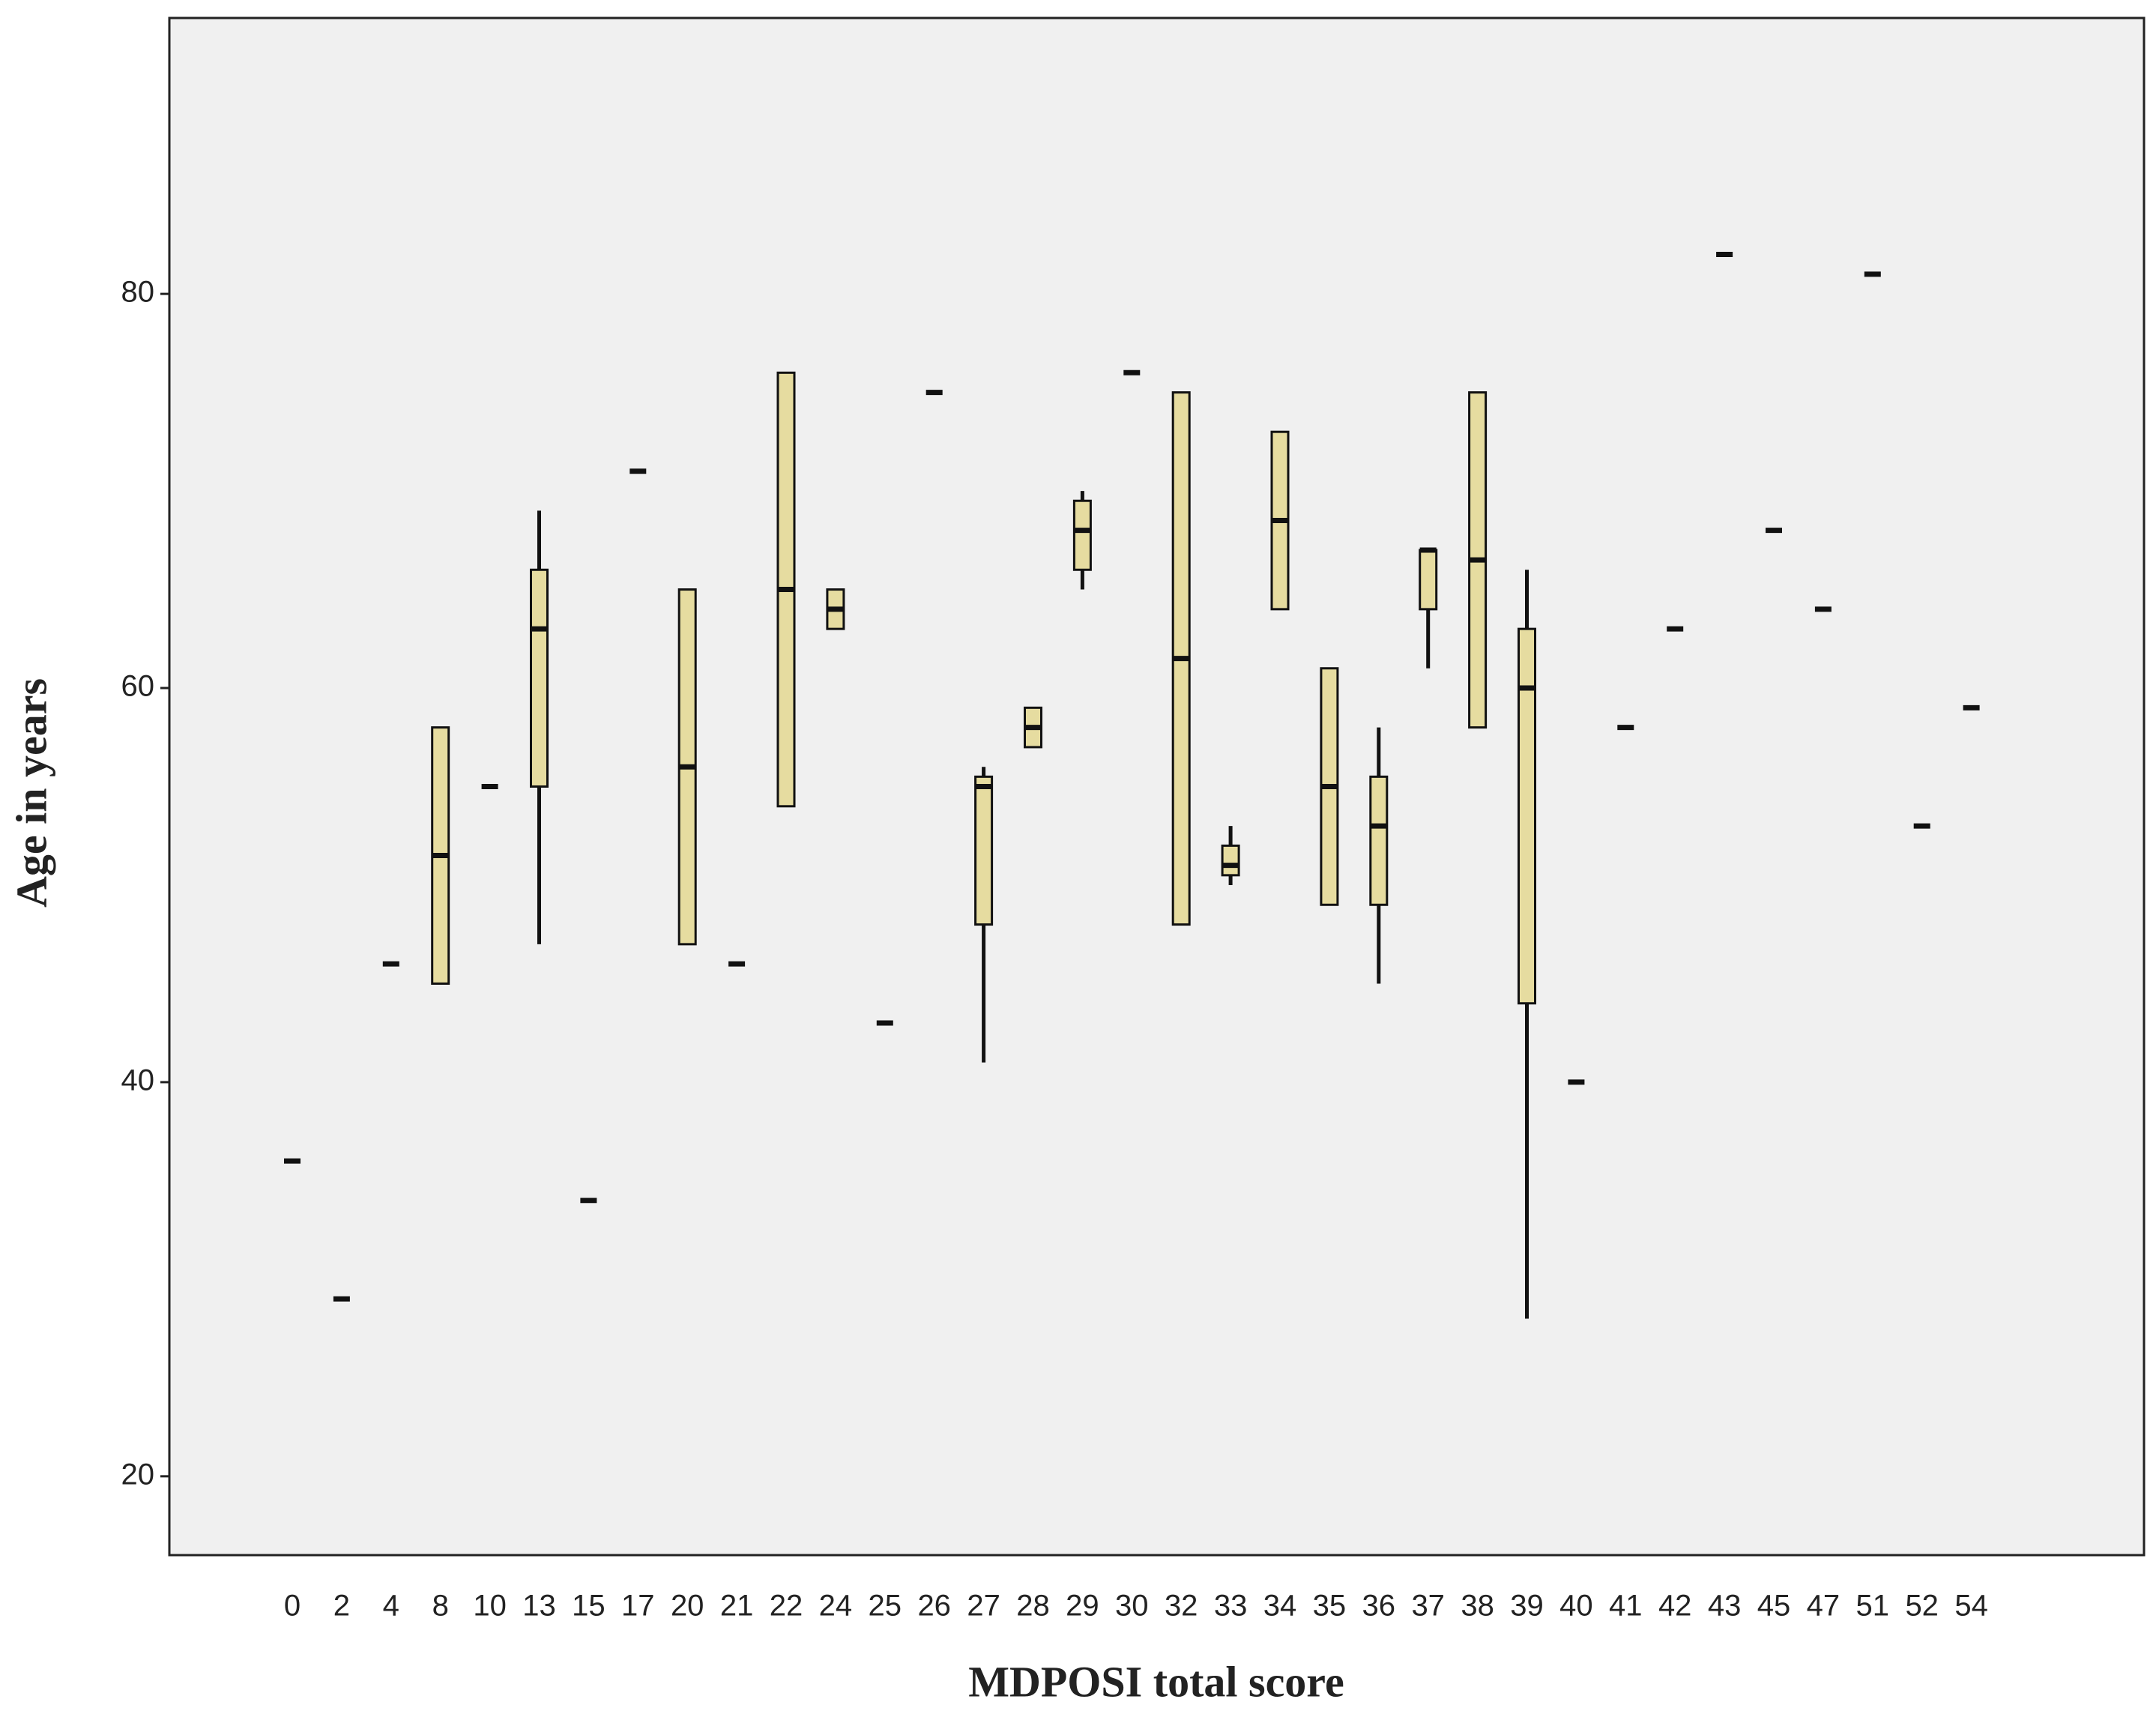 This screenshot has height=1723, width=2156. Describe the element at coordinates (1231, 1606) in the screenshot. I see `x-tick-label: 33` at that location.